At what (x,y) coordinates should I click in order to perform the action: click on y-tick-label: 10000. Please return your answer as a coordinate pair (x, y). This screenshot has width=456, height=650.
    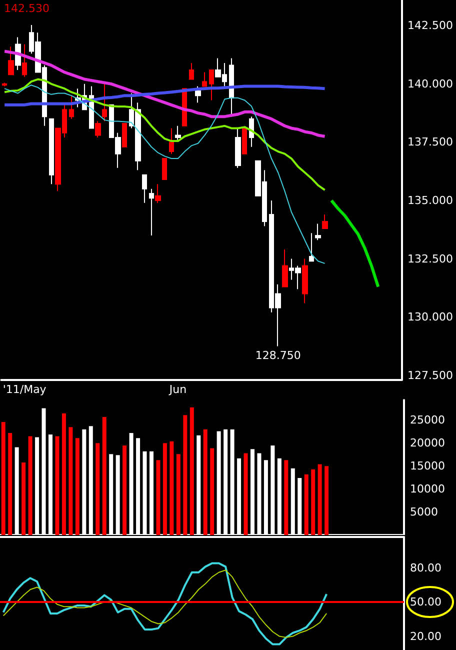
    Looking at the image, I should click on (427, 489).